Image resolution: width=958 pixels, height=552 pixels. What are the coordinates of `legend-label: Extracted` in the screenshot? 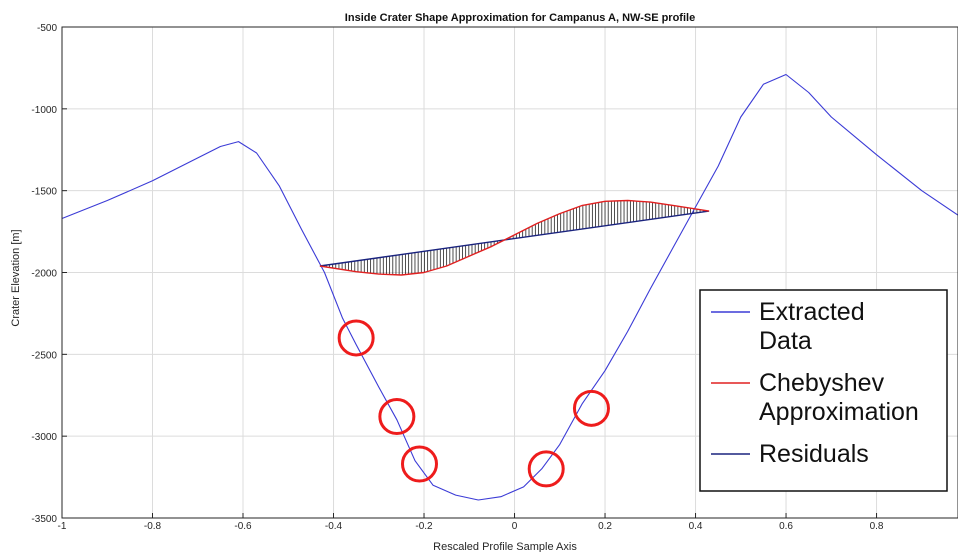 It's located at (812, 312).